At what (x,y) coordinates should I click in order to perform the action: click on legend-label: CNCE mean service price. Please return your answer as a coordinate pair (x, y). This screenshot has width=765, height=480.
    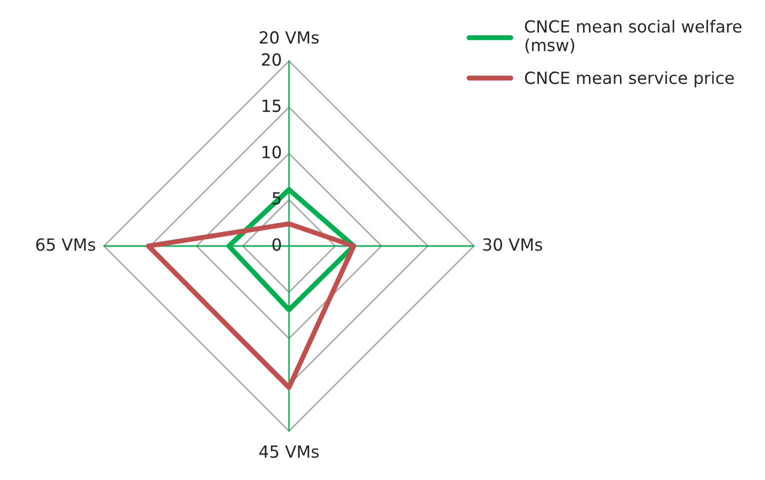
    Looking at the image, I should click on (629, 79).